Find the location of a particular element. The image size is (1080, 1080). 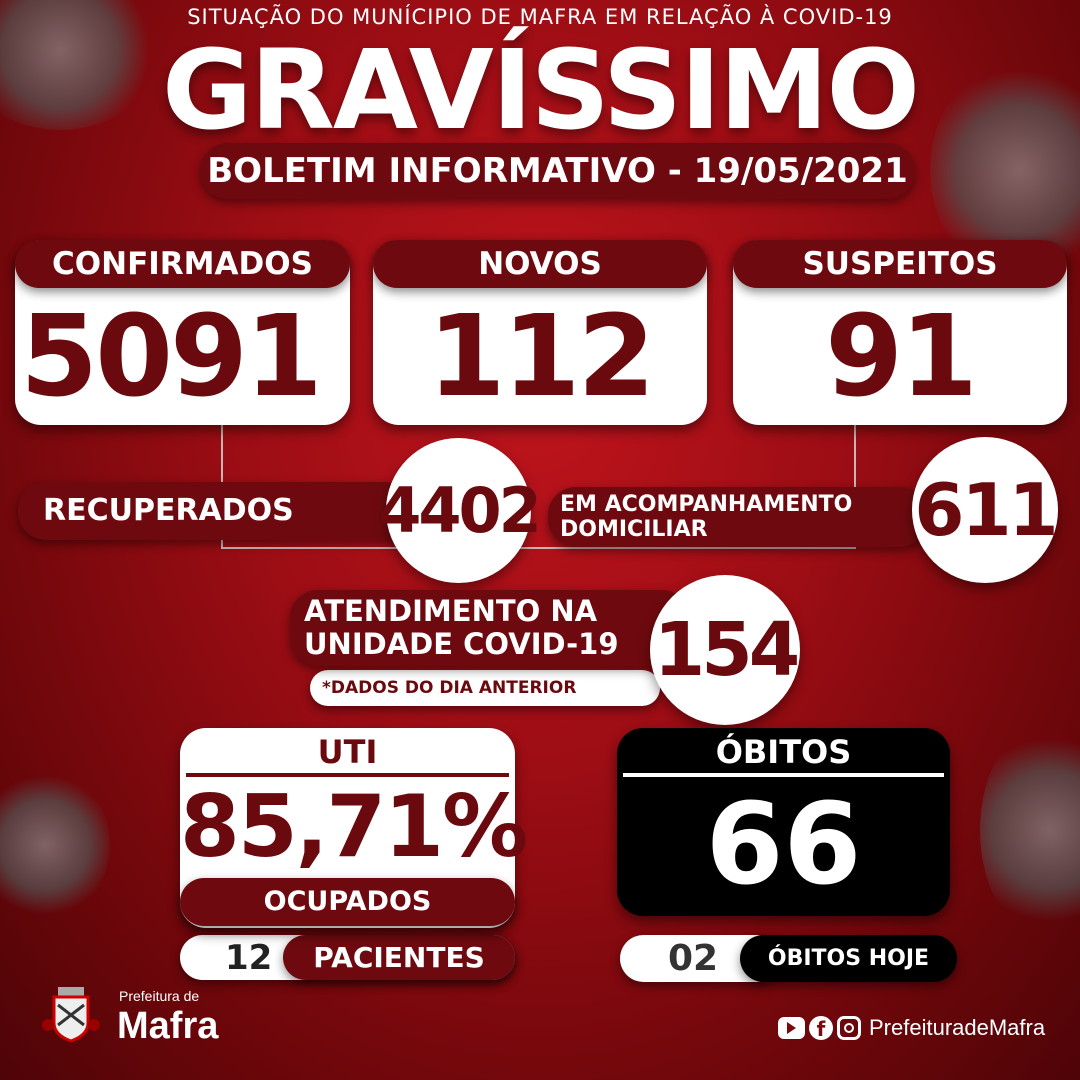

atendimento-label: UNIDADE COVID-19 is located at coordinates (461, 644).